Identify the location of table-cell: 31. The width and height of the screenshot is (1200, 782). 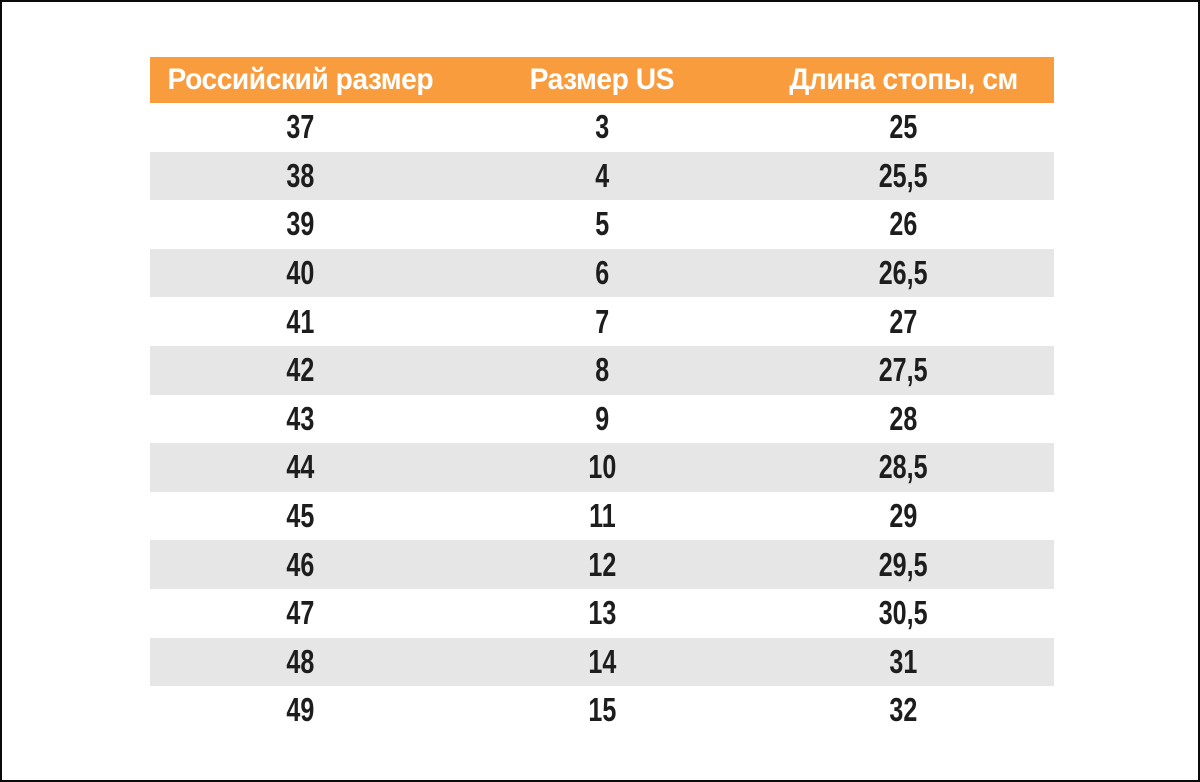
(903, 662).